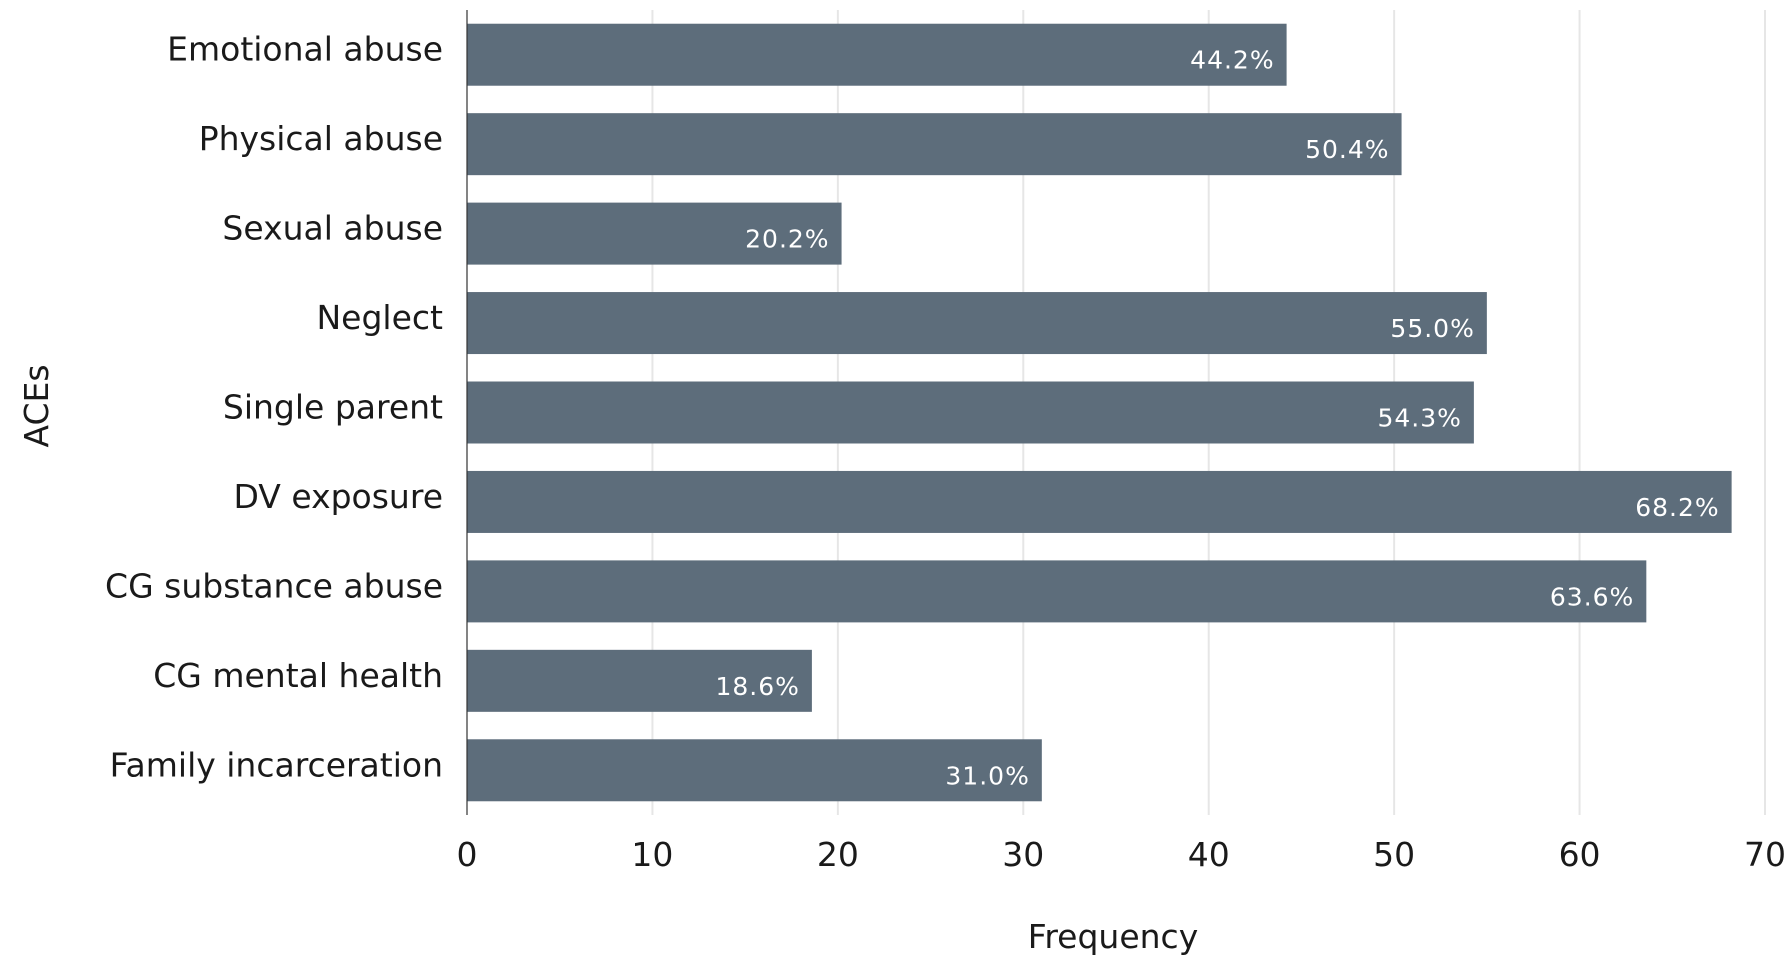 Image resolution: width=1787 pixels, height=973 pixels. Describe the element at coordinates (1580, 854) in the screenshot. I see `x-tick-label: 60` at that location.